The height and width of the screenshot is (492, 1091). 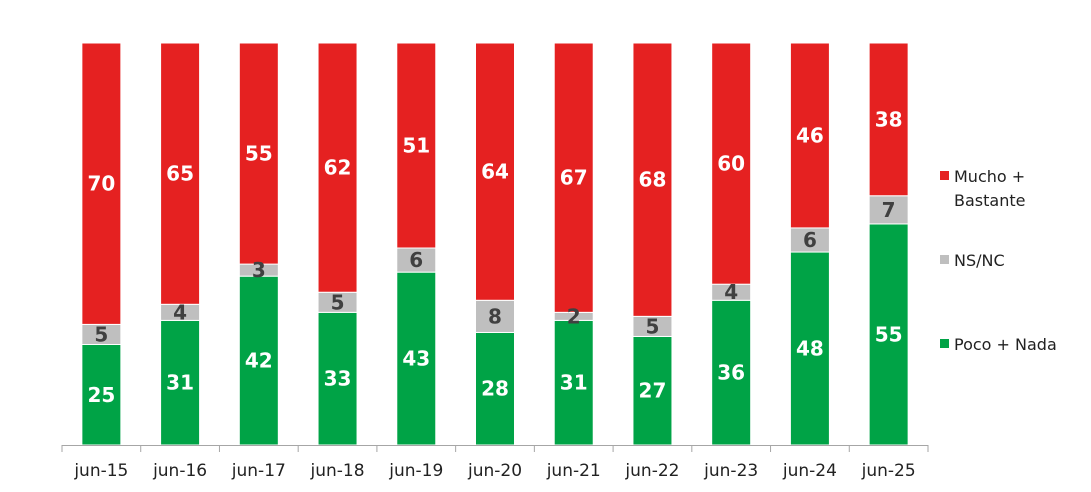 What do you see at coordinates (338, 302) in the screenshot?
I see `data-label-ns-nc-jun-18: 5` at bounding box center [338, 302].